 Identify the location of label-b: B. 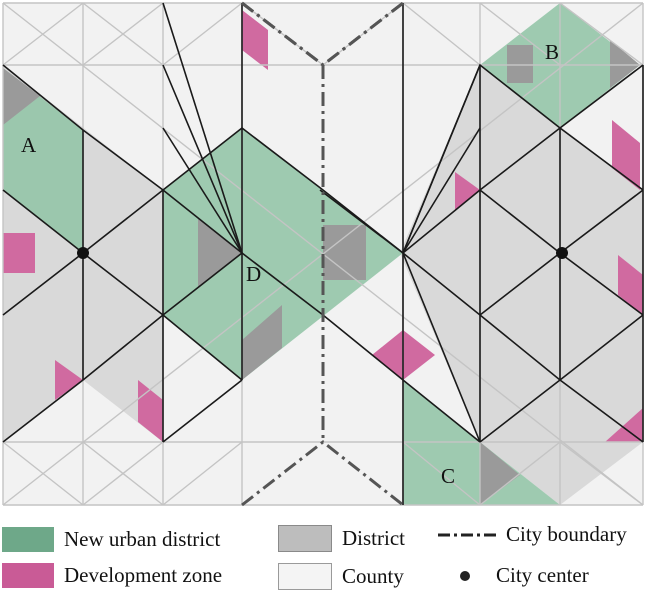
(552, 52).